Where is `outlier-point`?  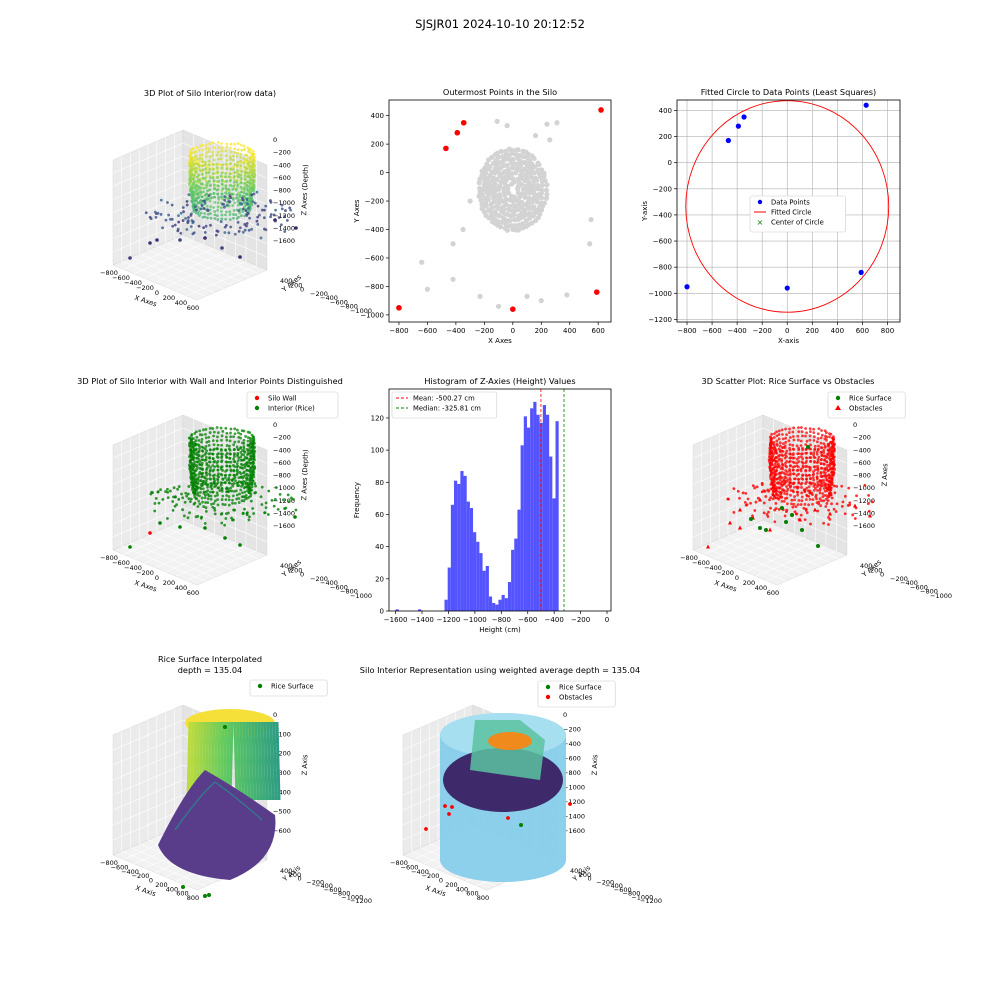
outlier-point is located at coordinates (222, 248).